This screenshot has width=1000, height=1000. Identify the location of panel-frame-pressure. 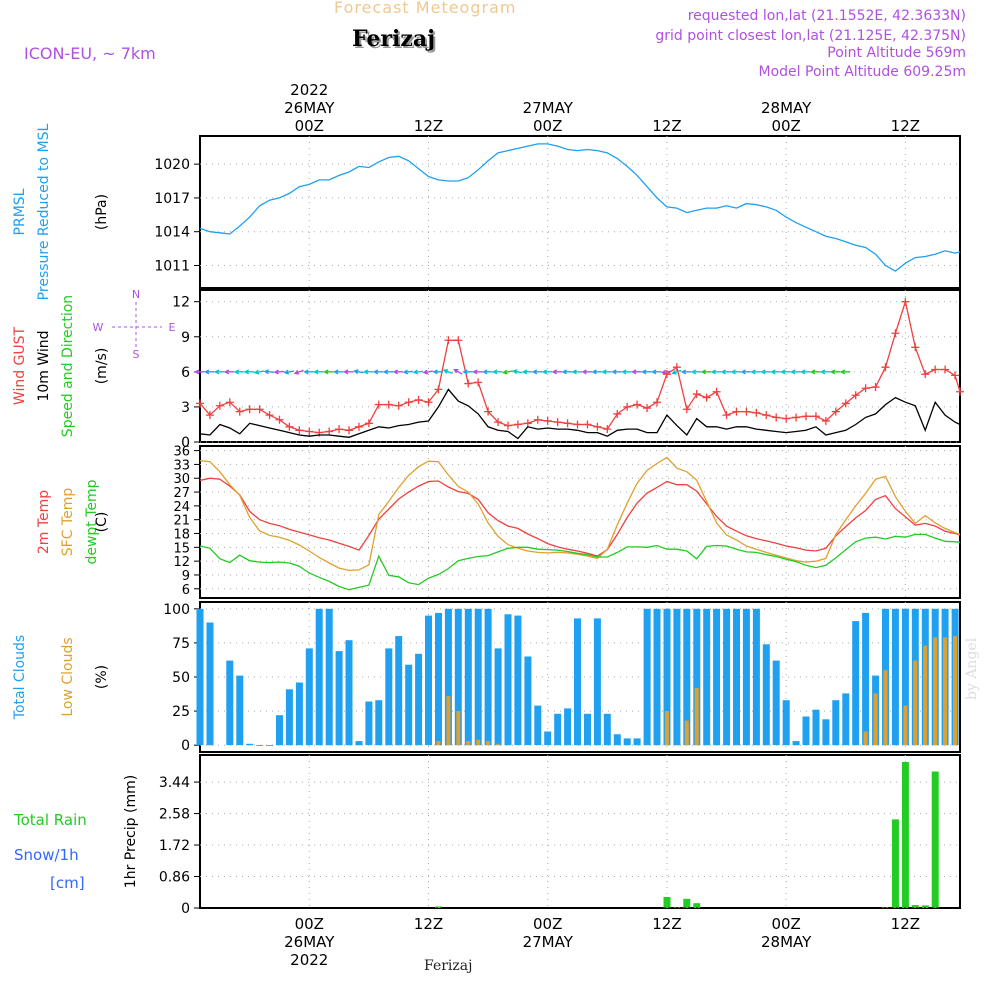
(580, 212).